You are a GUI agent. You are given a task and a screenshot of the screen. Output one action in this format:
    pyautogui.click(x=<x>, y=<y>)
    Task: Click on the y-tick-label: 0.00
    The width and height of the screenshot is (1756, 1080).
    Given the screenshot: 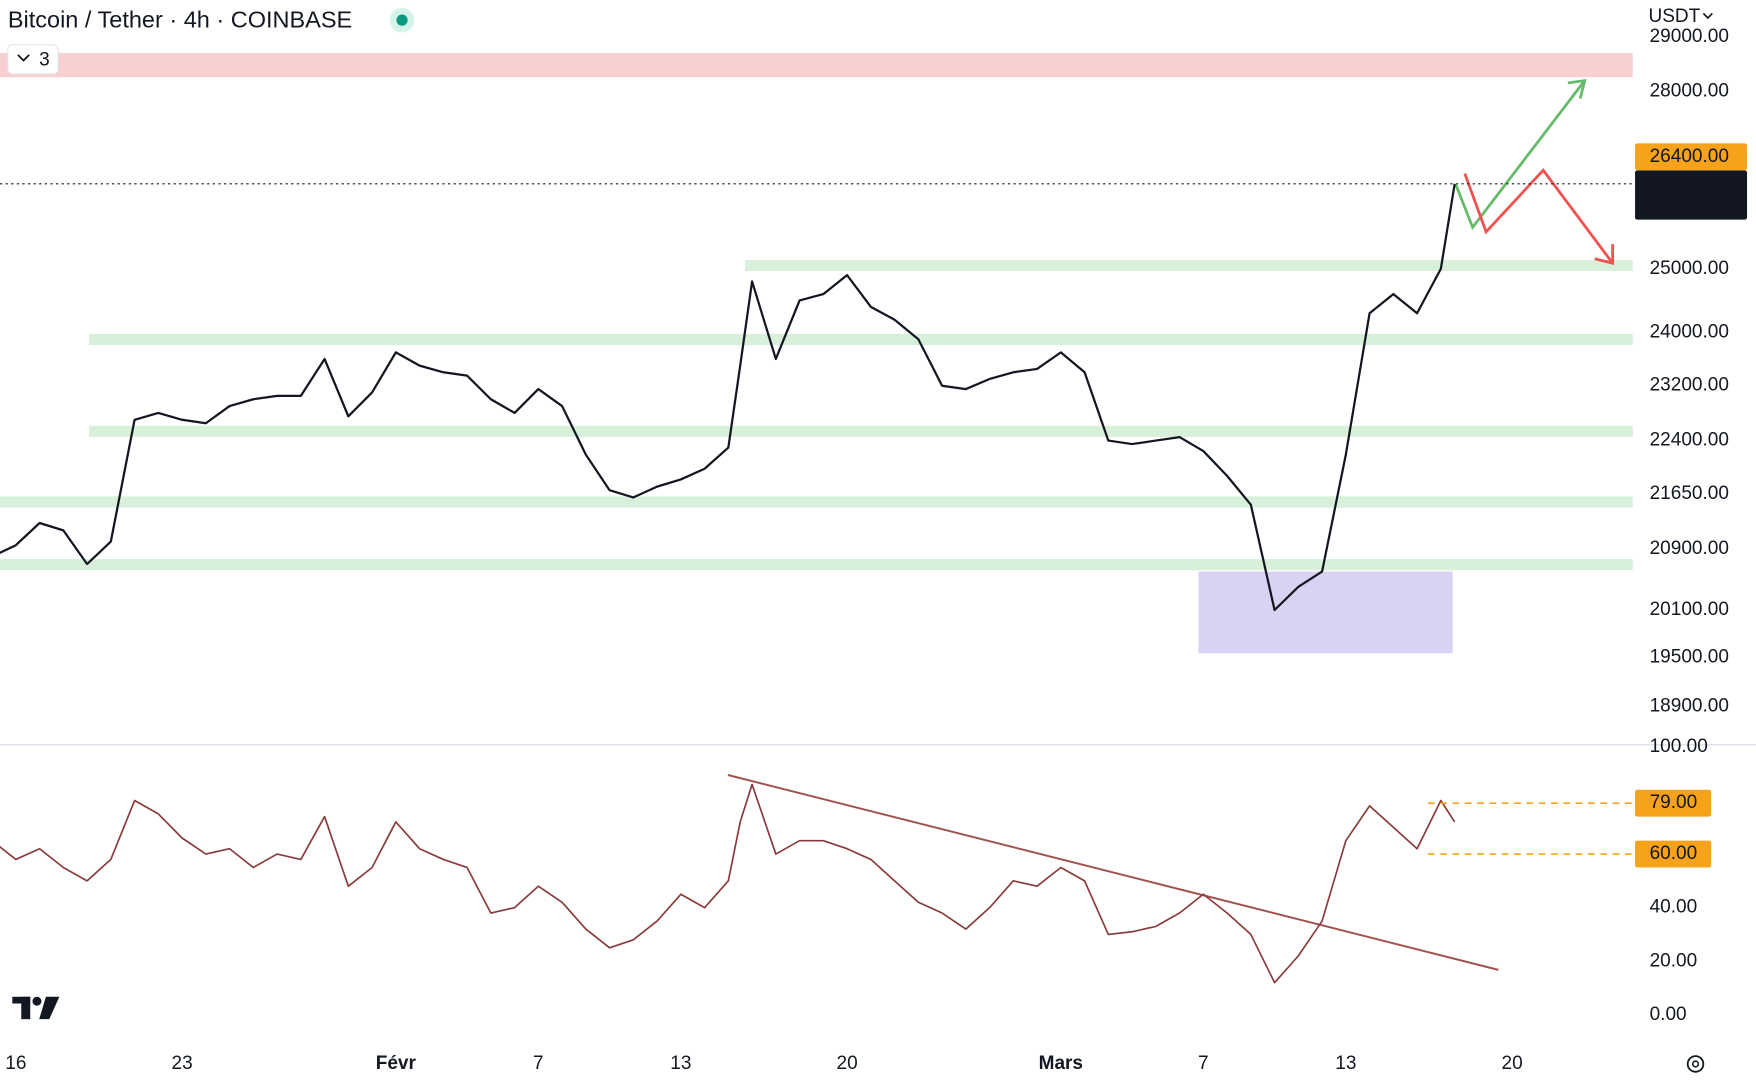 What is the action you would take?
    pyautogui.click(x=1668, y=1014)
    